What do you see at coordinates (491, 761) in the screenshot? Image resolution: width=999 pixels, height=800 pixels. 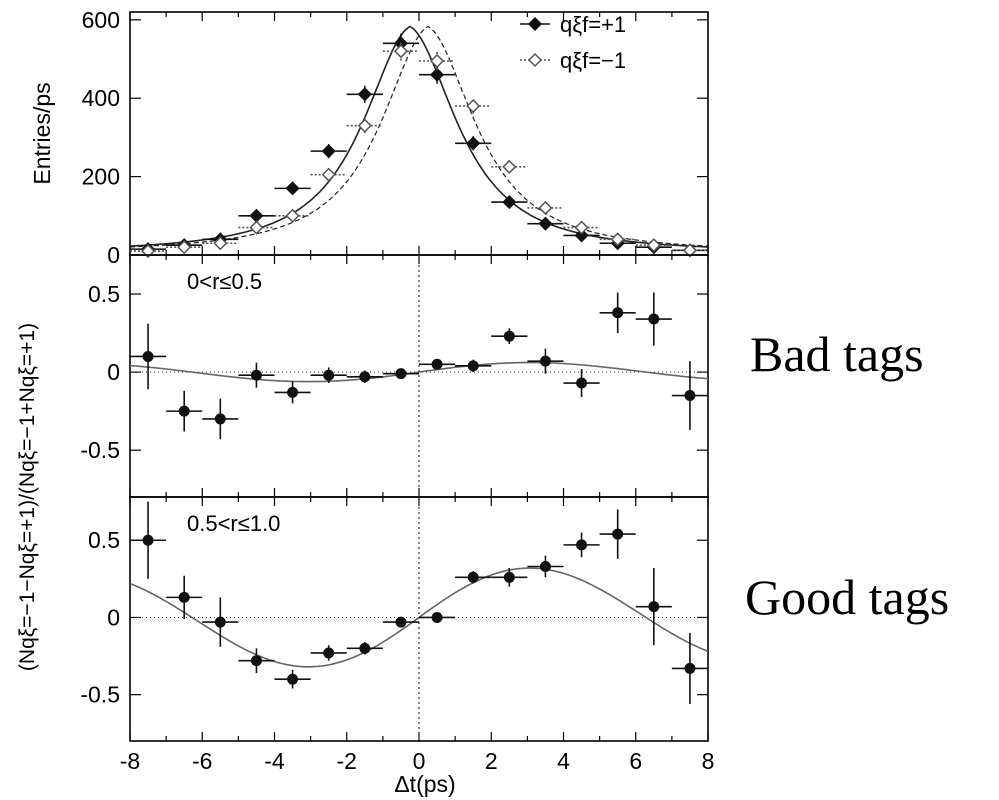 I see `x-tick-label: 2` at bounding box center [491, 761].